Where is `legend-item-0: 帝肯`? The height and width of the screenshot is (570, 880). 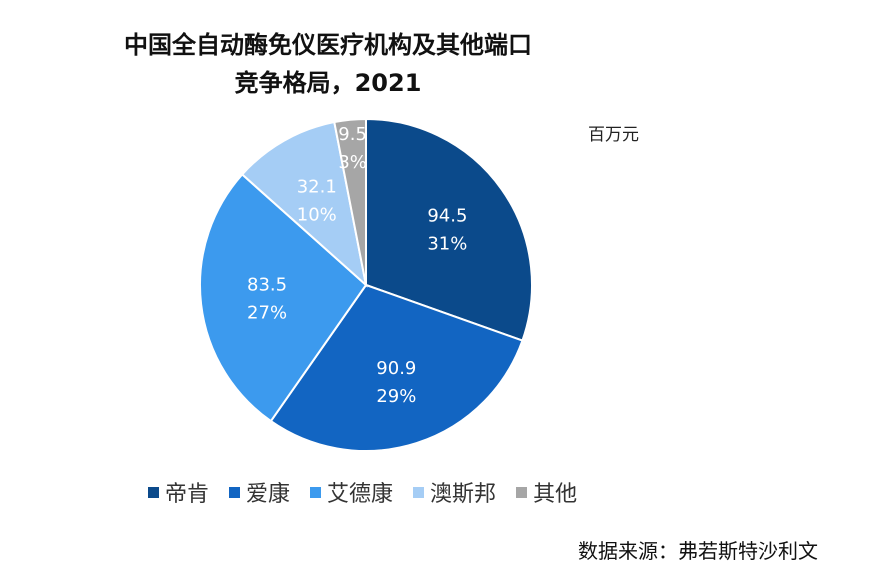
legend-item-0: 帝肯 is located at coordinates (178, 492).